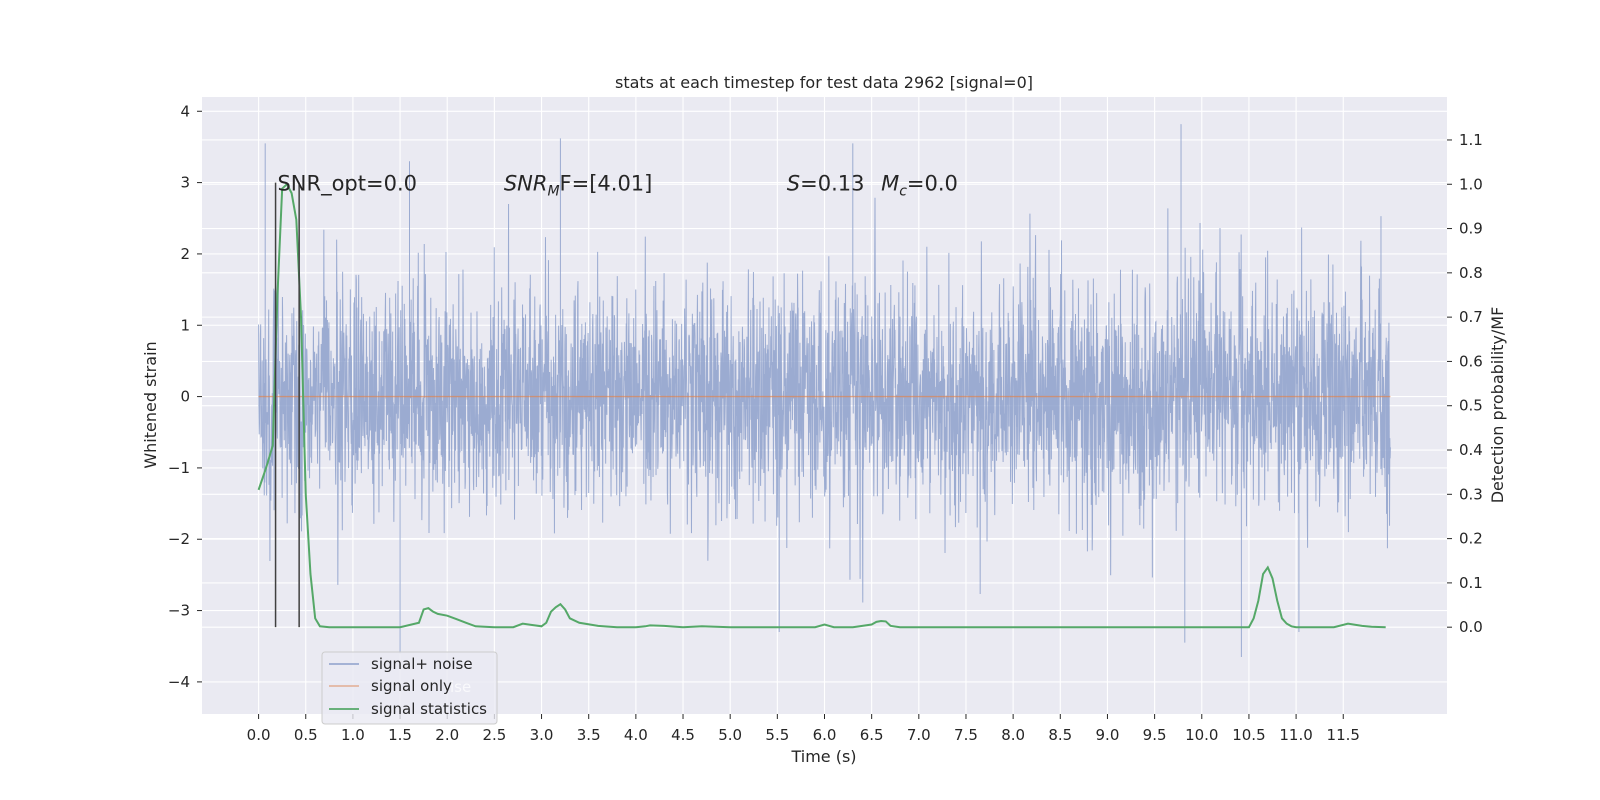 The image size is (1600, 800). What do you see at coordinates (460, 687) in the screenshot?
I see `legend-ghost-text: ise` at bounding box center [460, 687].